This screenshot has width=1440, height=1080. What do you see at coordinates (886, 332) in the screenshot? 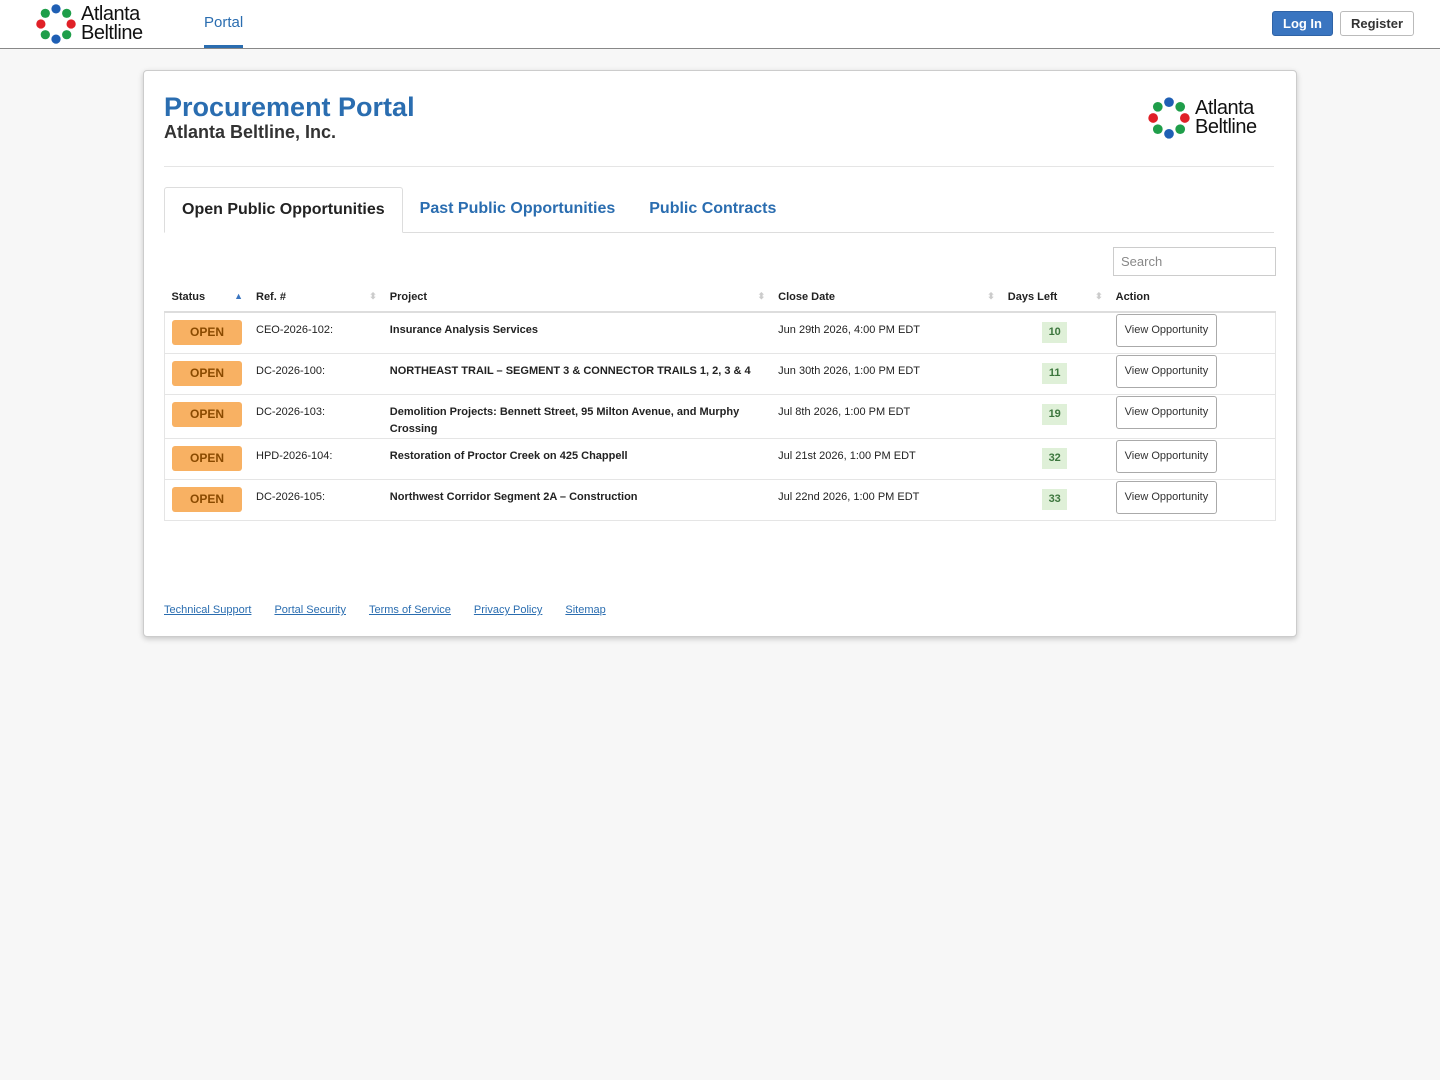
I see `close-date-cell: Jun 29th 2026, 4:00 PM EDT` at bounding box center [886, 332].